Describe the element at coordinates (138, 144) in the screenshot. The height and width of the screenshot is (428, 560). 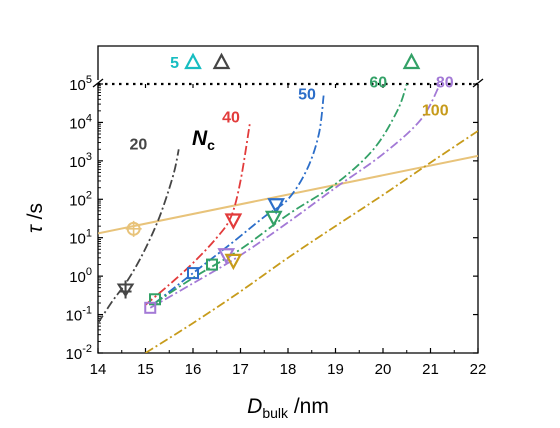
I see `series-label-20: 20` at that location.